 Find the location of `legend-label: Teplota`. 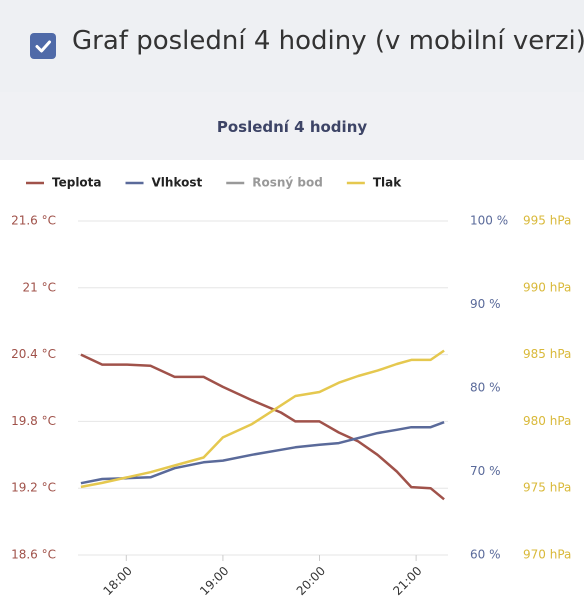

legend-label: Teplota is located at coordinates (77, 183).